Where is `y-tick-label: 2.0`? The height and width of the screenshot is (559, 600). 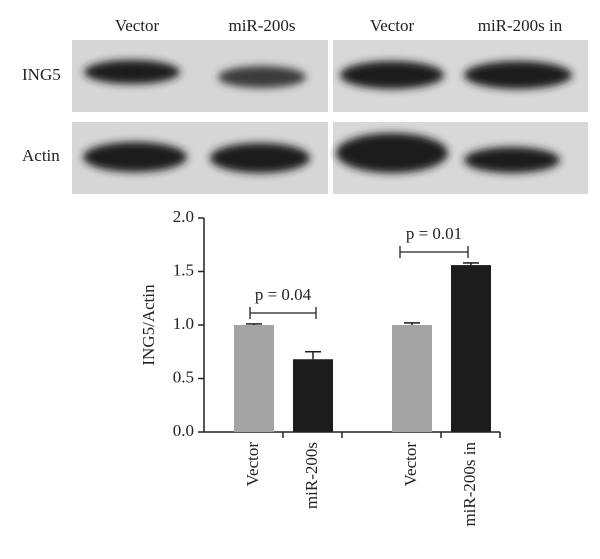 y-tick-label: 2.0 is located at coordinates (183, 216).